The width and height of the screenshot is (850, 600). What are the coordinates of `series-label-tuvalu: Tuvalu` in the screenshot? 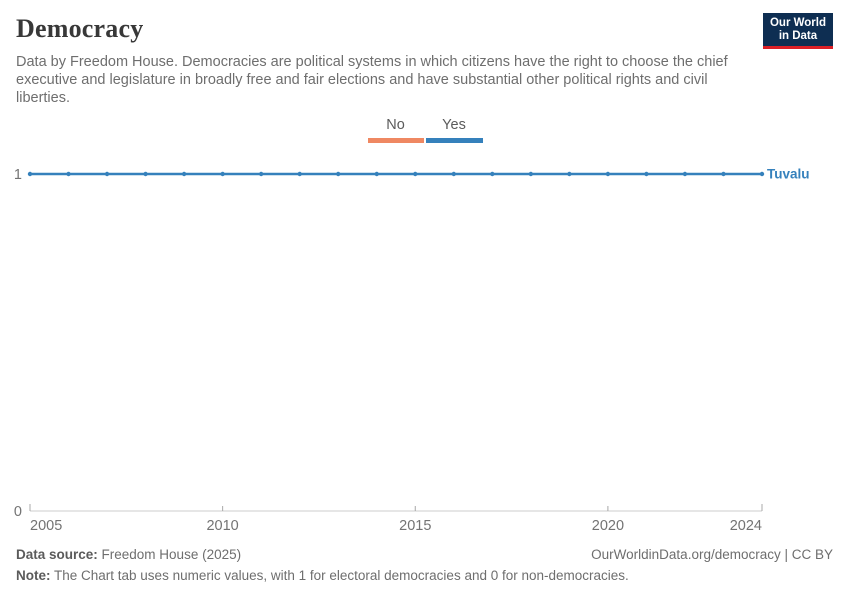 It's located at (788, 174).